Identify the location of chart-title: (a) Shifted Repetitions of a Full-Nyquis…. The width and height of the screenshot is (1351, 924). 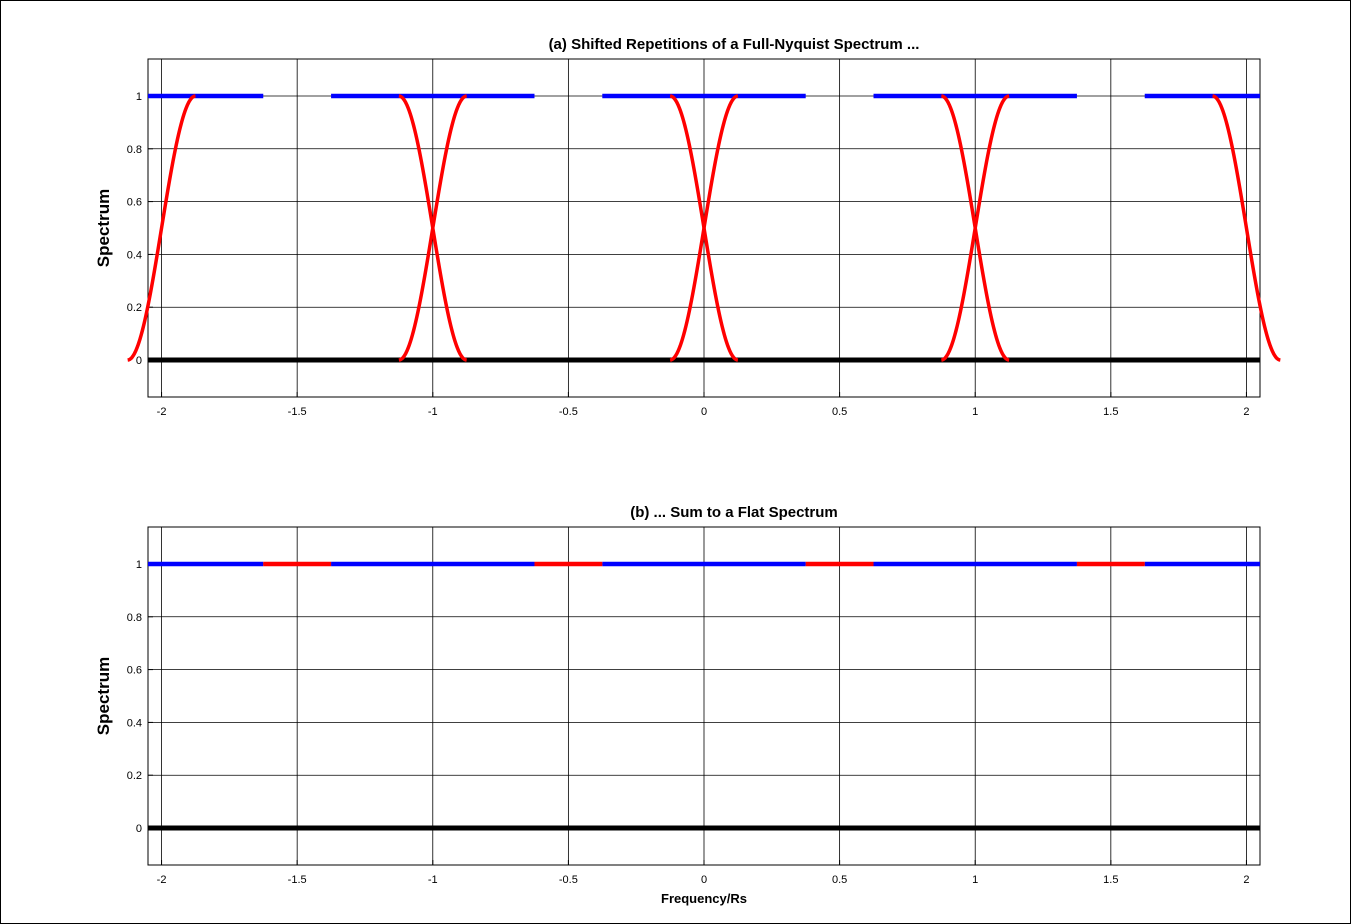
(734, 44).